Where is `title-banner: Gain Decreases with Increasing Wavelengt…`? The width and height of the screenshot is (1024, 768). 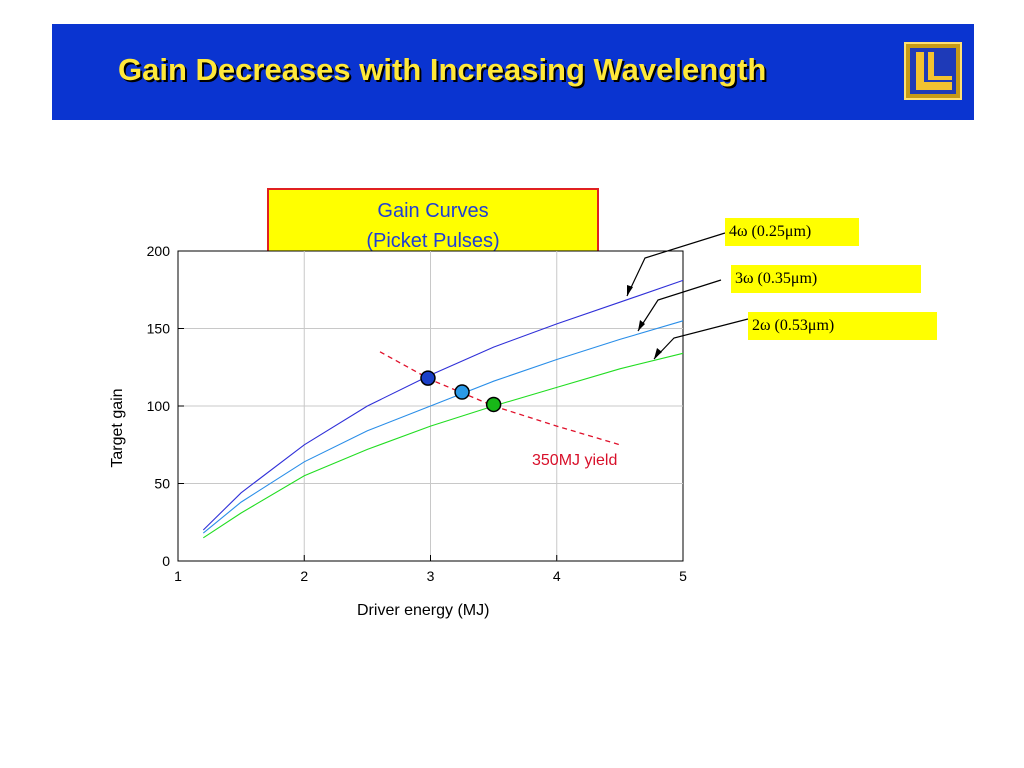
title-banner: Gain Decreases with Increasing Wavelengt… is located at coordinates (513, 72).